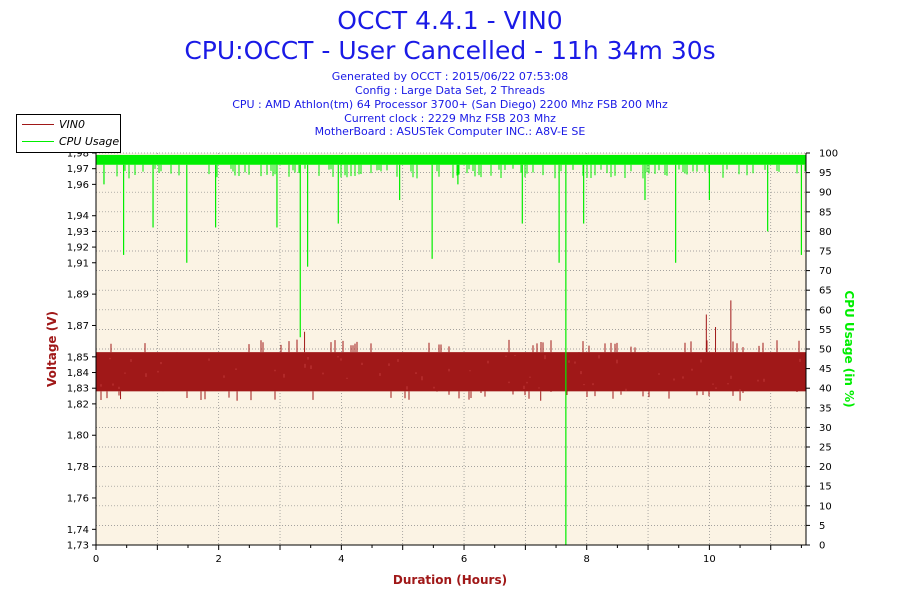  I want to click on y-tick-label: 1,97, so click(78, 169).